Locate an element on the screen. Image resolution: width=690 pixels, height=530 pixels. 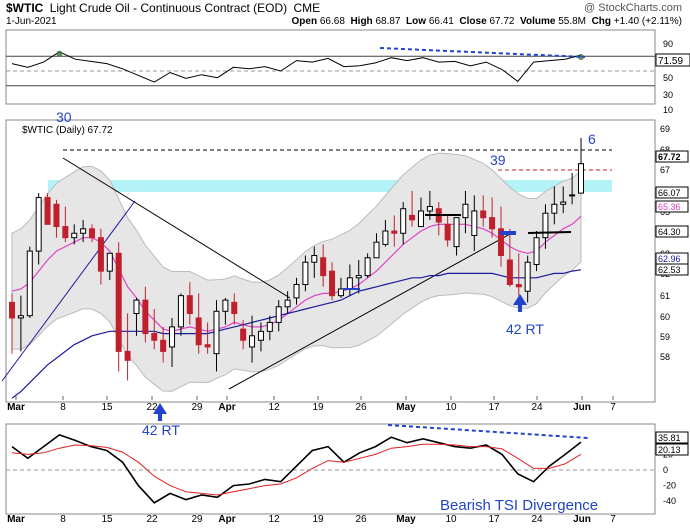
tsi-x-tick: Jun is located at coordinates (582, 519).